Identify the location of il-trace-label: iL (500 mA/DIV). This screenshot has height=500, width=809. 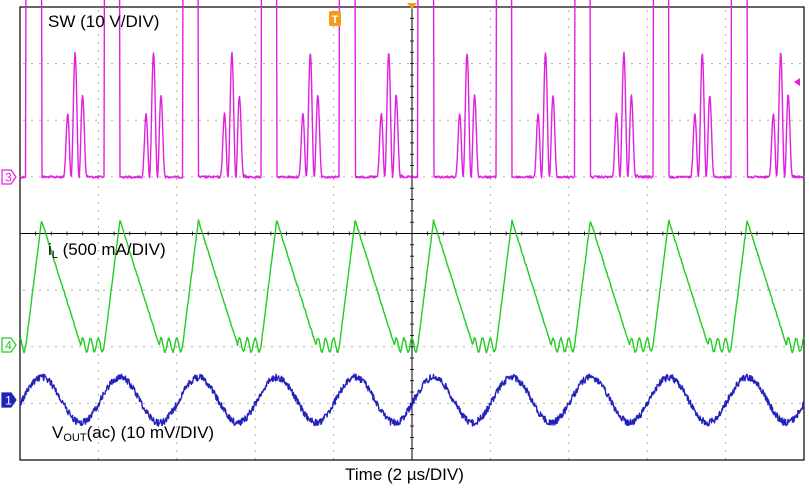
(107, 250).